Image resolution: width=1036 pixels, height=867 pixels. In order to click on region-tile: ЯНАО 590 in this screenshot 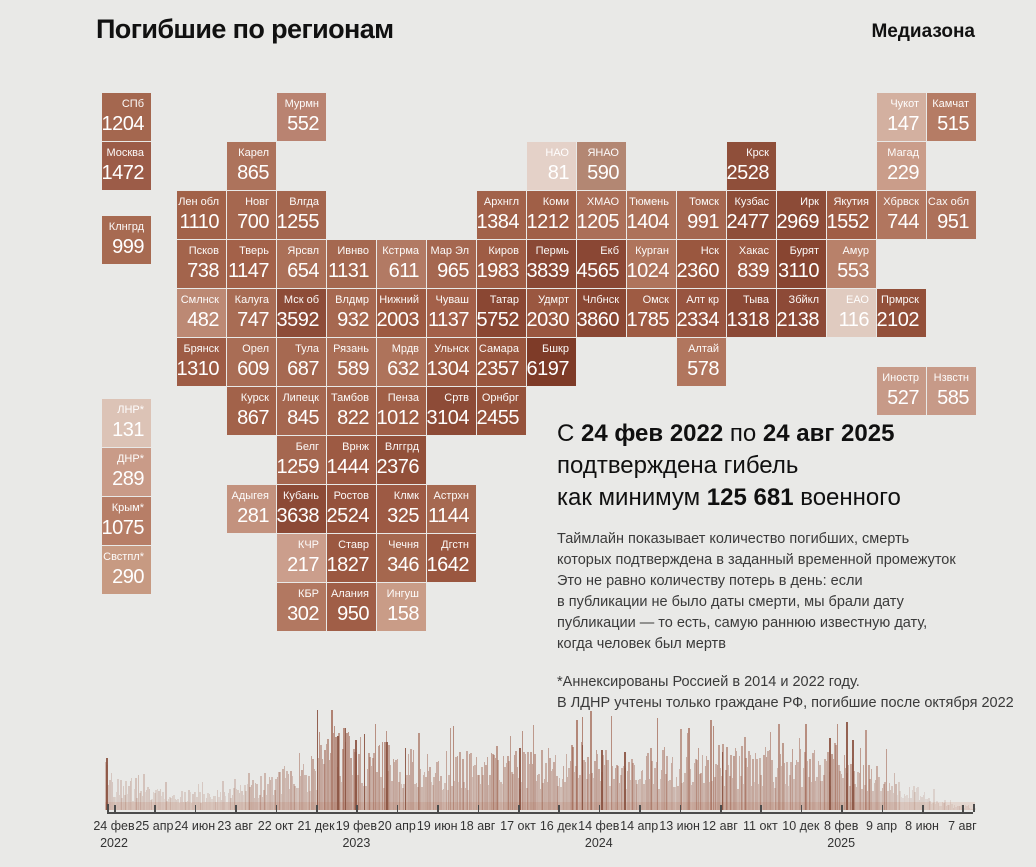, I will do `click(601, 166)`.